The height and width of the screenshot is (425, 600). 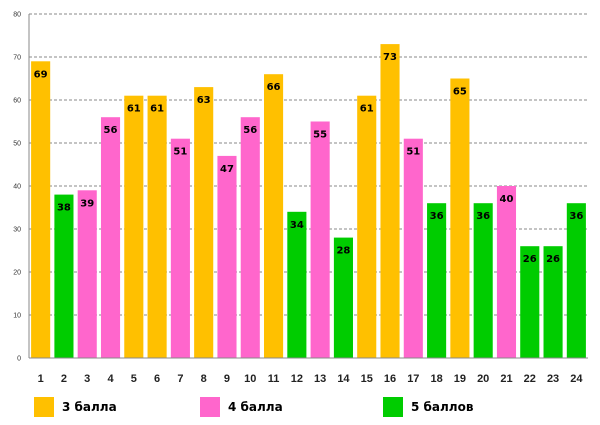 What do you see at coordinates (343, 379) in the screenshot?
I see `x-tick-label: 14` at bounding box center [343, 379].